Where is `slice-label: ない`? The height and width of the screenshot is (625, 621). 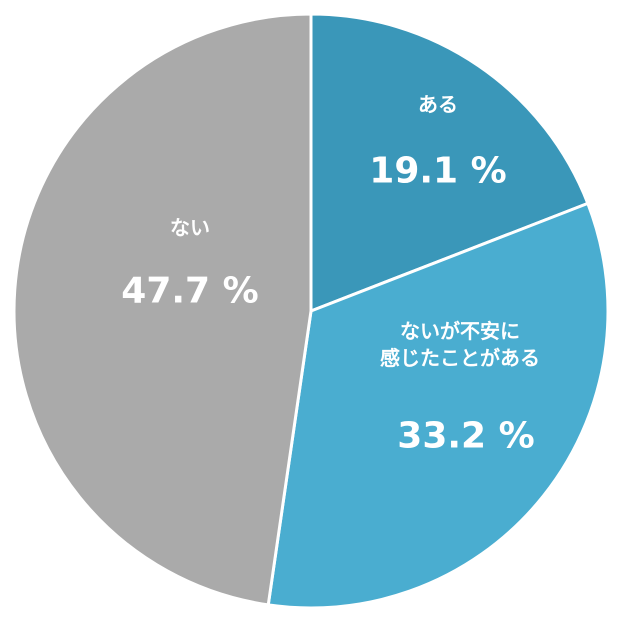 slice-label: ない is located at coordinates (190, 227).